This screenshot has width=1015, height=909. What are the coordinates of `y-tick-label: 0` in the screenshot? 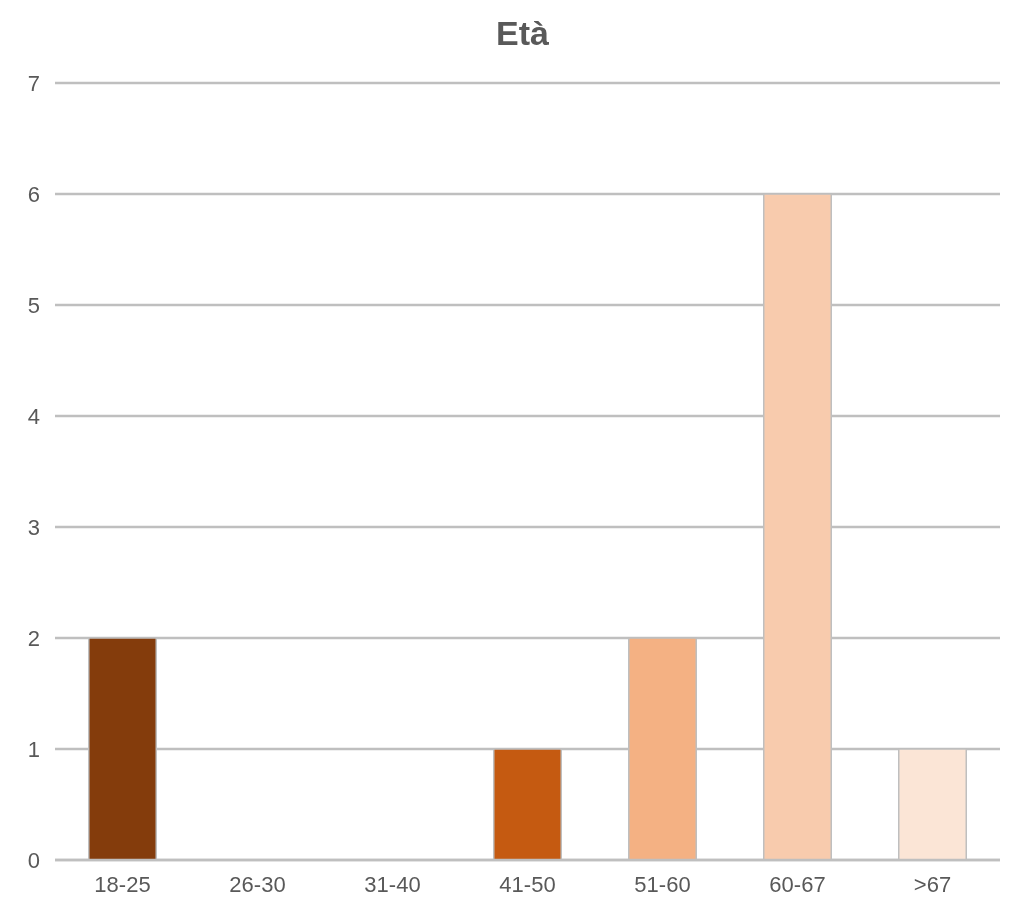 It's located at (33, 860).